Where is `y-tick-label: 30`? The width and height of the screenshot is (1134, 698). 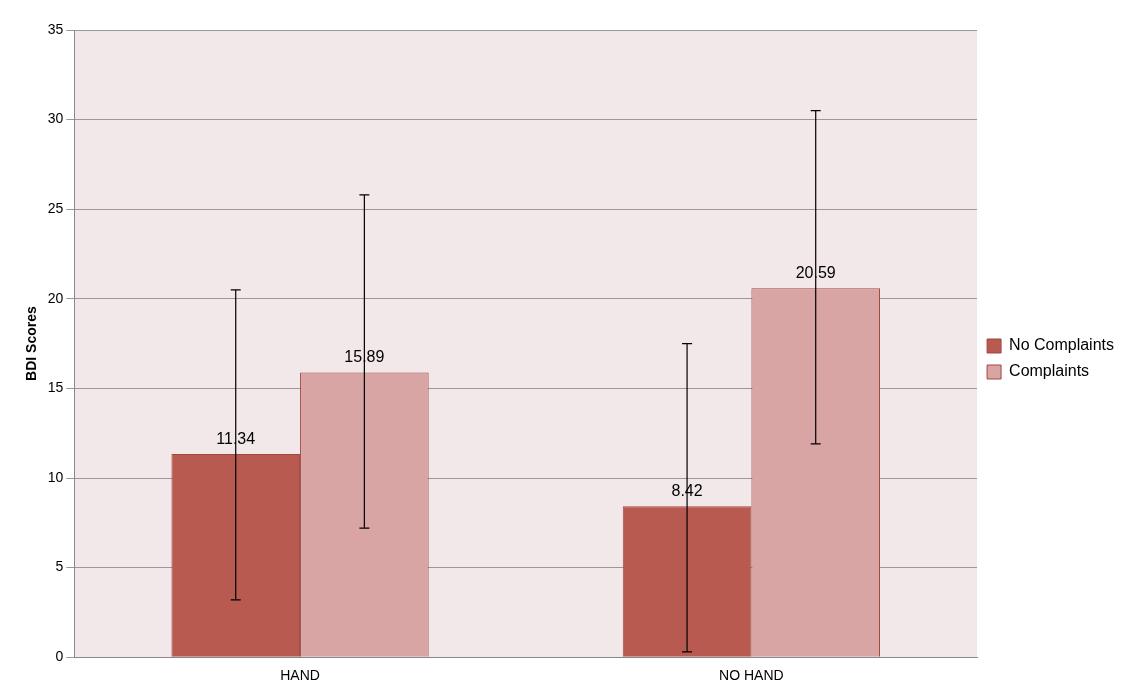 y-tick-label: 30 is located at coordinates (55, 118).